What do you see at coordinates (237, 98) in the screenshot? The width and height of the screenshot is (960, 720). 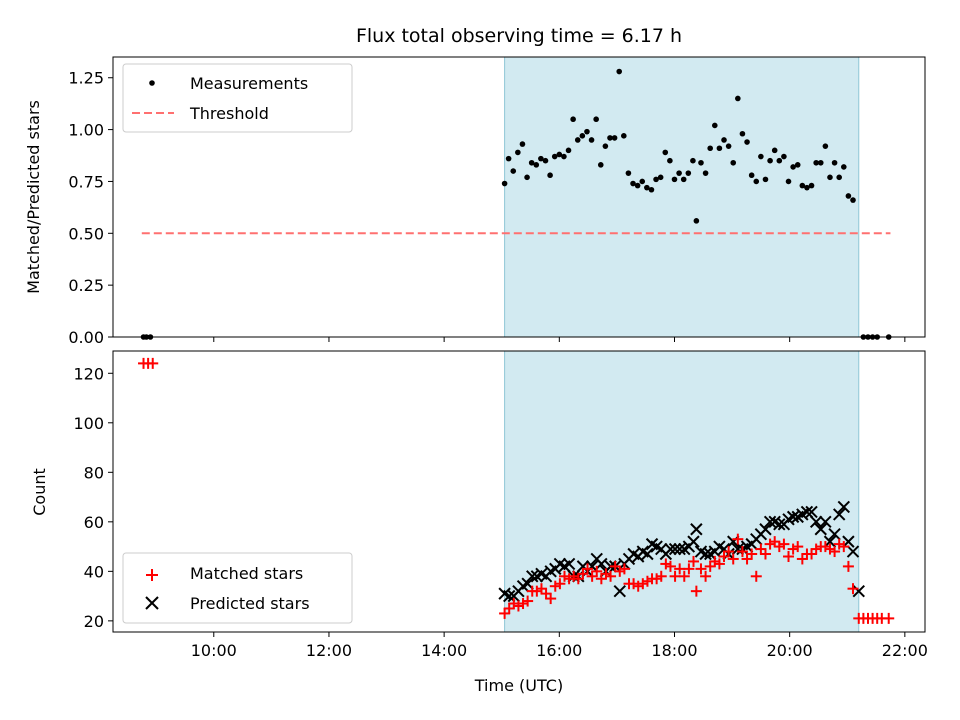 I see `ratio-legend: Measurements Threshold` at bounding box center [237, 98].